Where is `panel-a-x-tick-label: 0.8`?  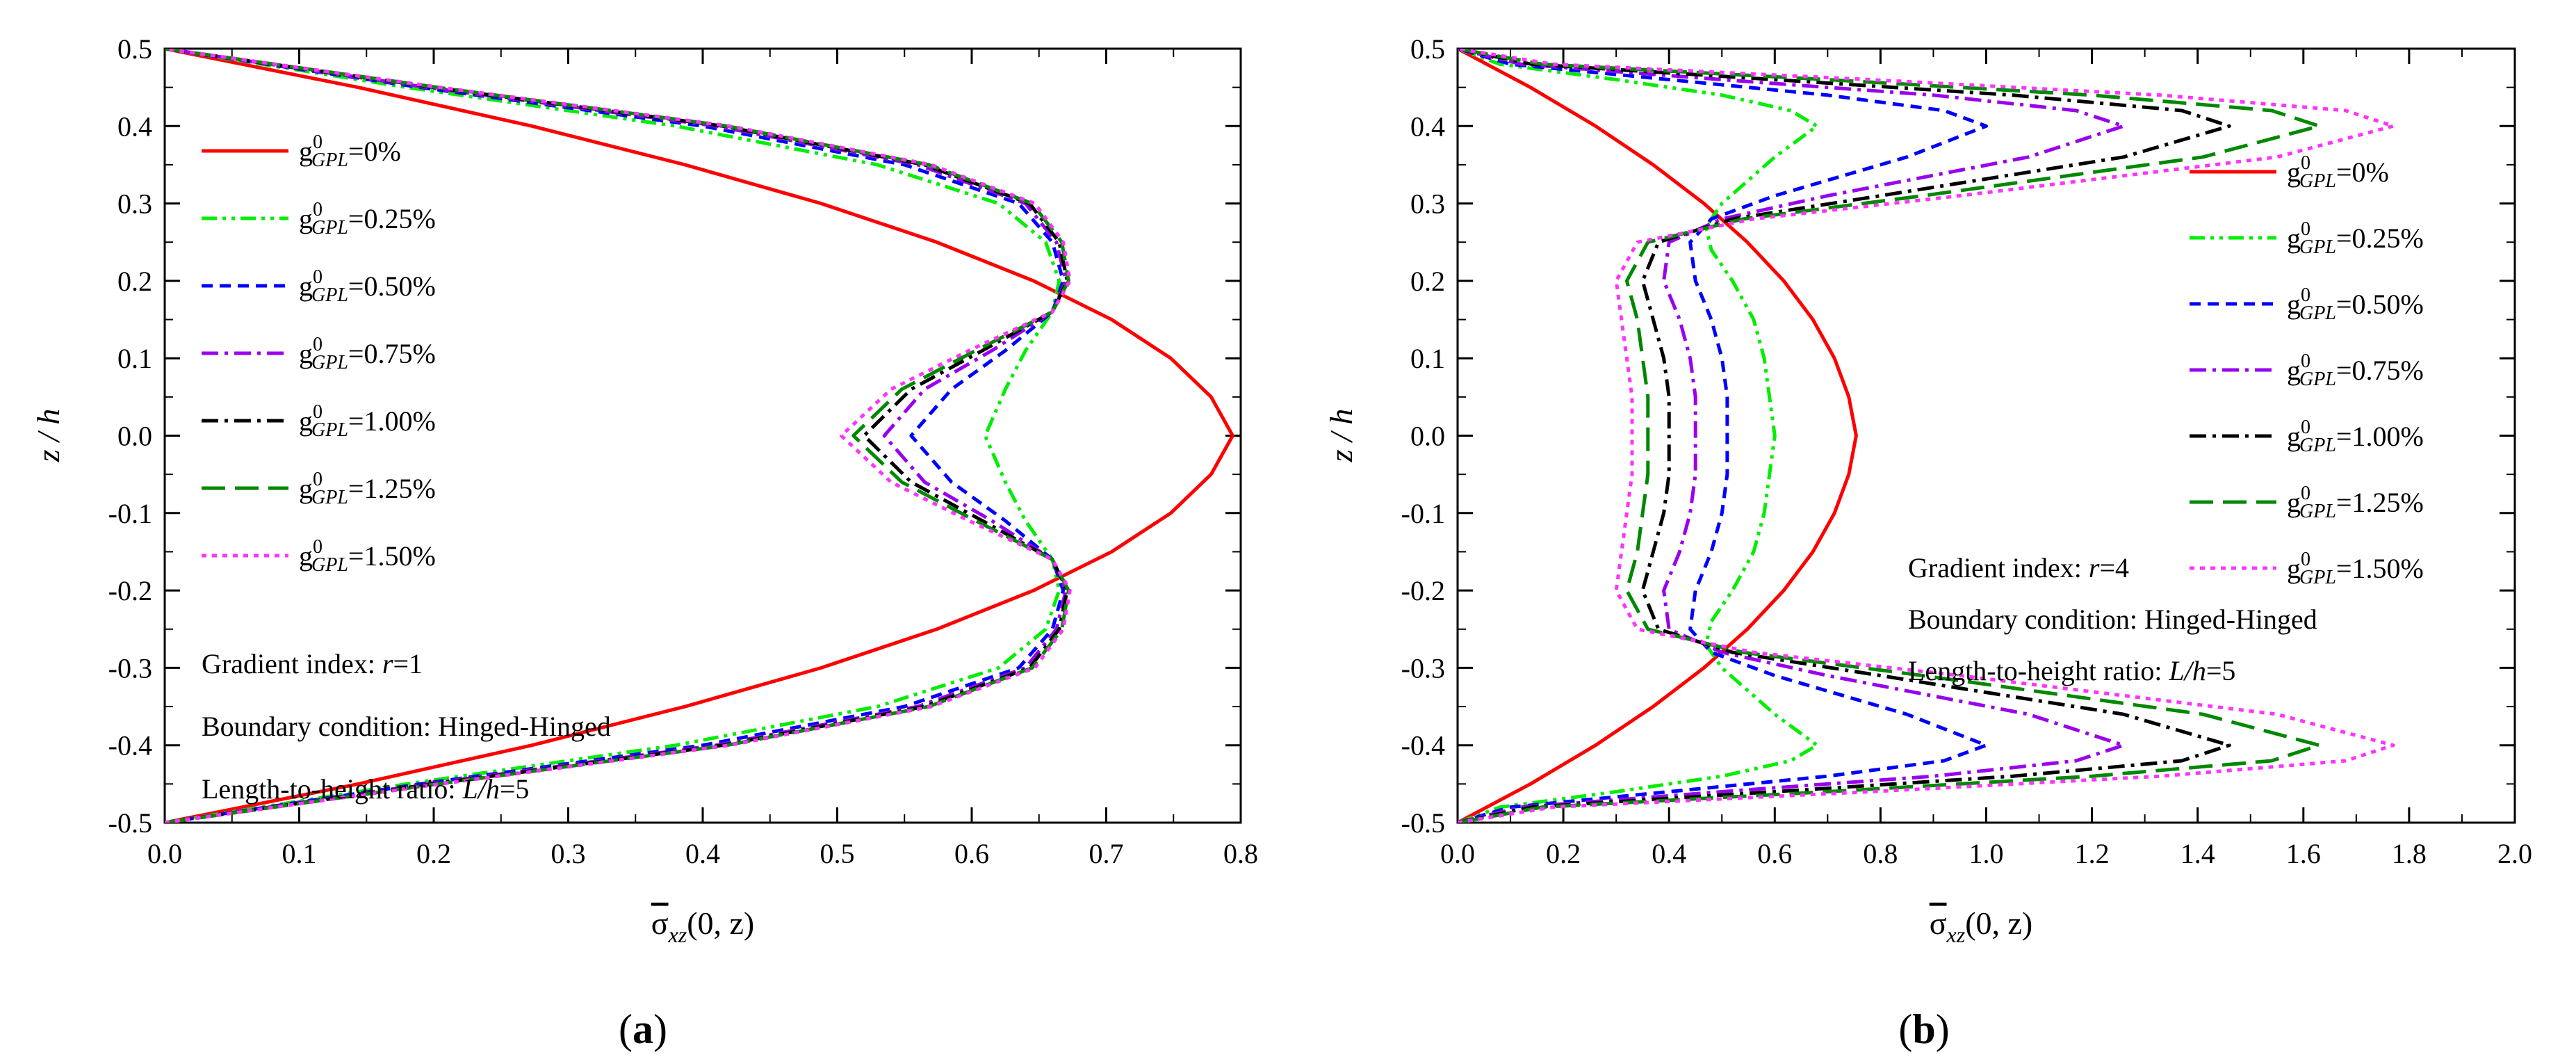
panel-a-x-tick-label: 0.8 is located at coordinates (1240, 853).